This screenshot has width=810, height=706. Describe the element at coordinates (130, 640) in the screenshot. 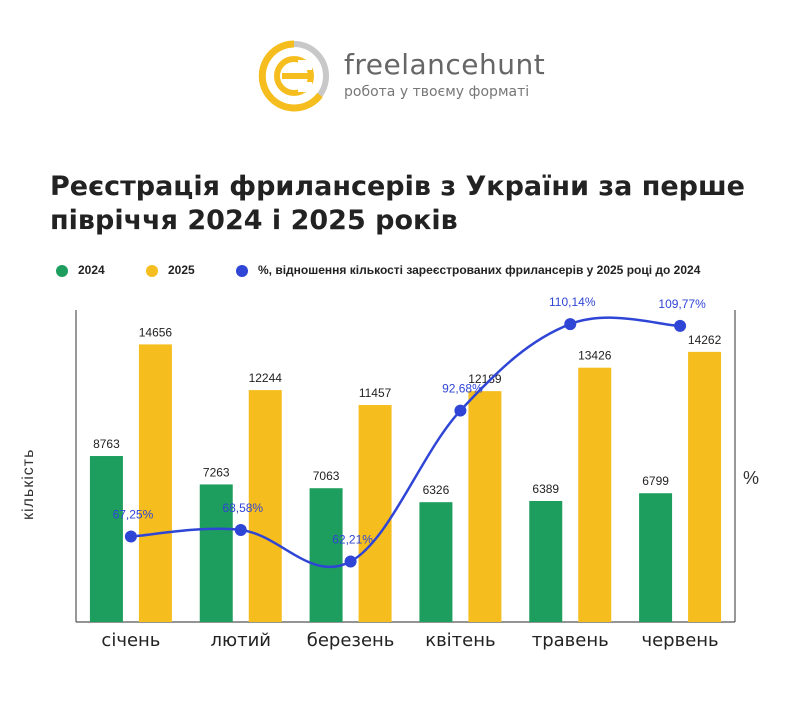

I see `x-tick-label-0: січень` at that location.